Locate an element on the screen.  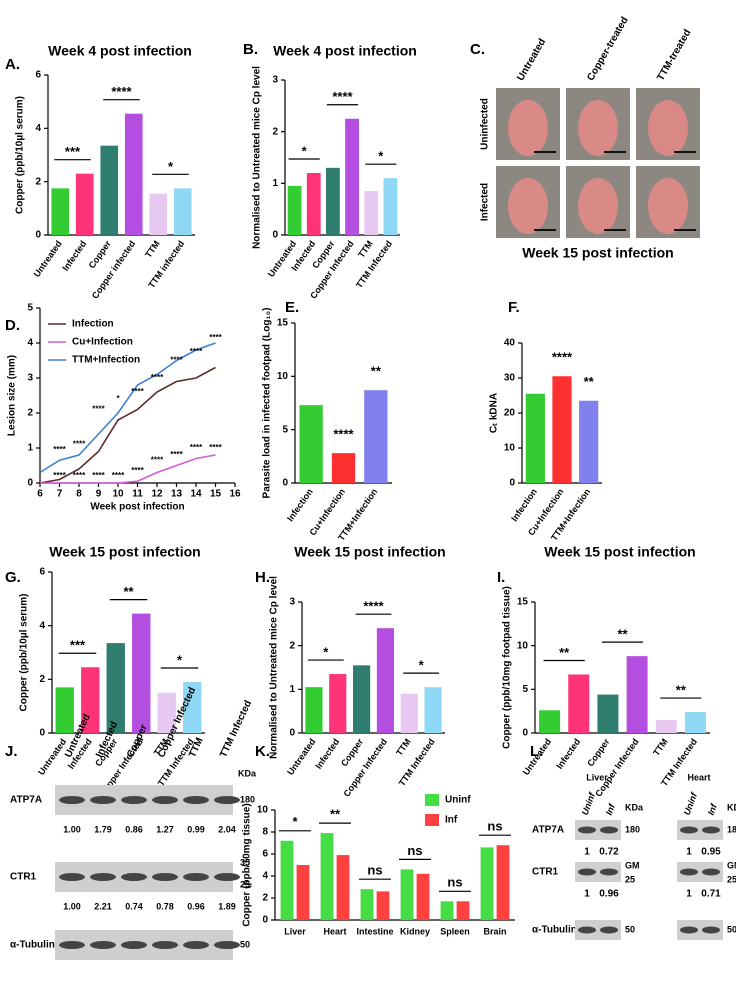
legend-label: Uninf is located at coordinates (458, 800).